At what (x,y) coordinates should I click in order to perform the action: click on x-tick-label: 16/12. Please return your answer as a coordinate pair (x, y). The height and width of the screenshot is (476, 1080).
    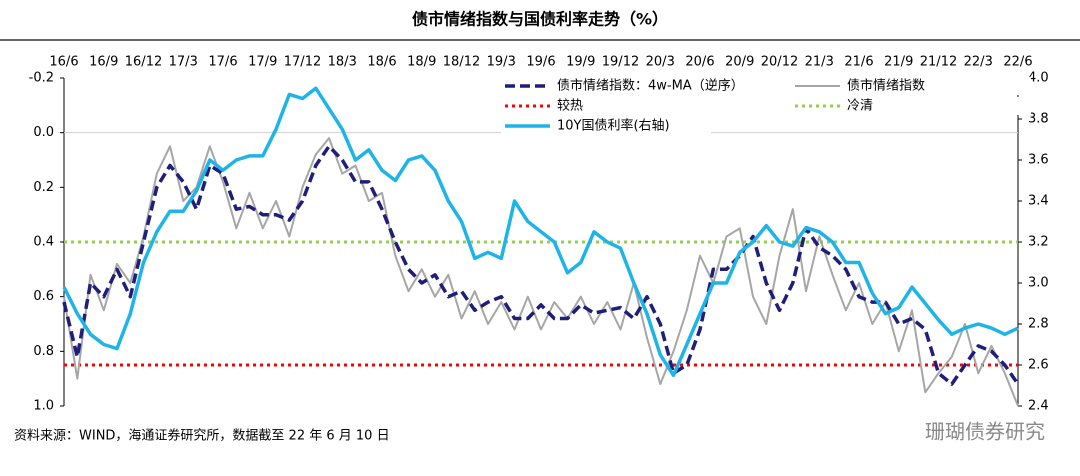
    Looking at the image, I should click on (143, 62).